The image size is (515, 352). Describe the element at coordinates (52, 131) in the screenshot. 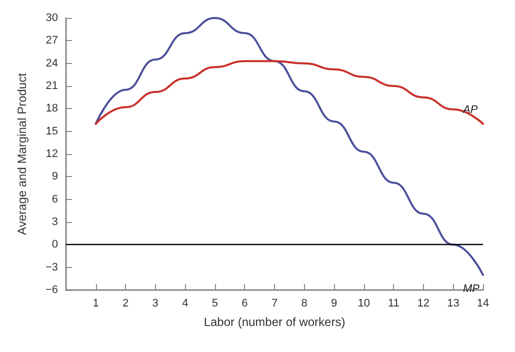

I see `y-tick-label: 15` at that location.